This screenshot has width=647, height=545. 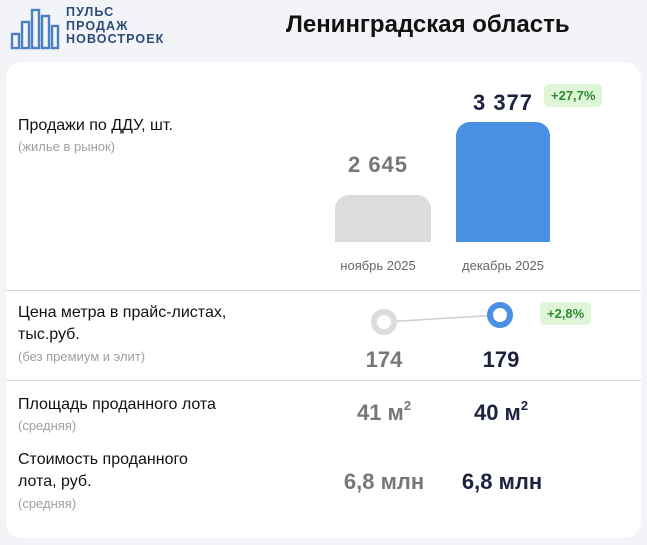 What do you see at coordinates (428, 24) in the screenshot?
I see `page-title: Ленинградская область` at bounding box center [428, 24].